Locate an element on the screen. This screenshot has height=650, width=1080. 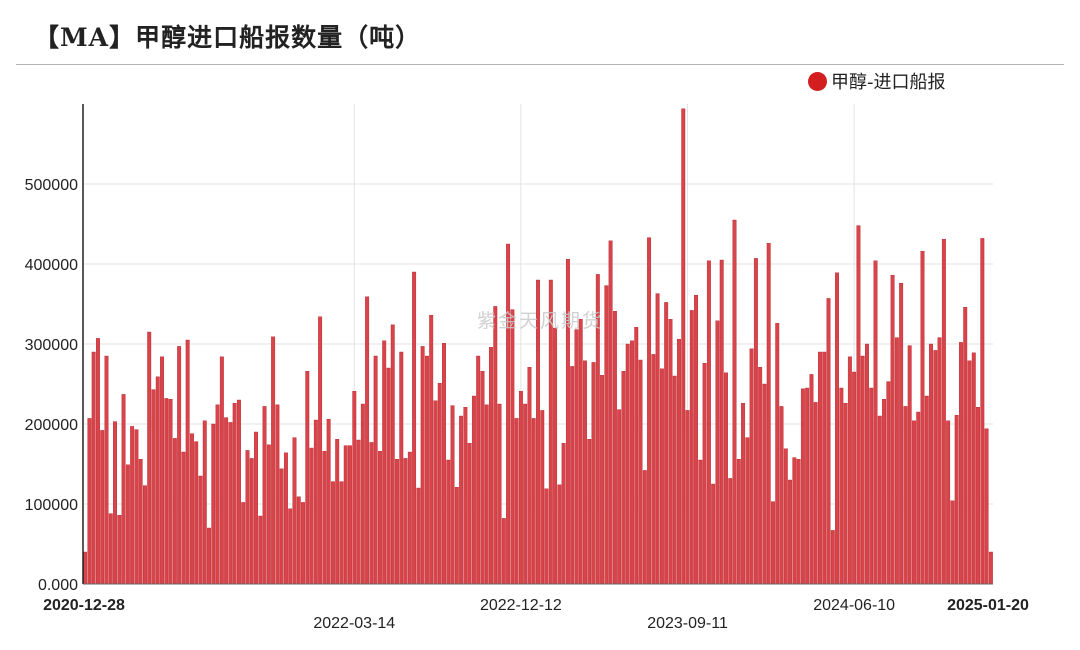
legend: 甲醇-进口船报 is located at coordinates (877, 81).